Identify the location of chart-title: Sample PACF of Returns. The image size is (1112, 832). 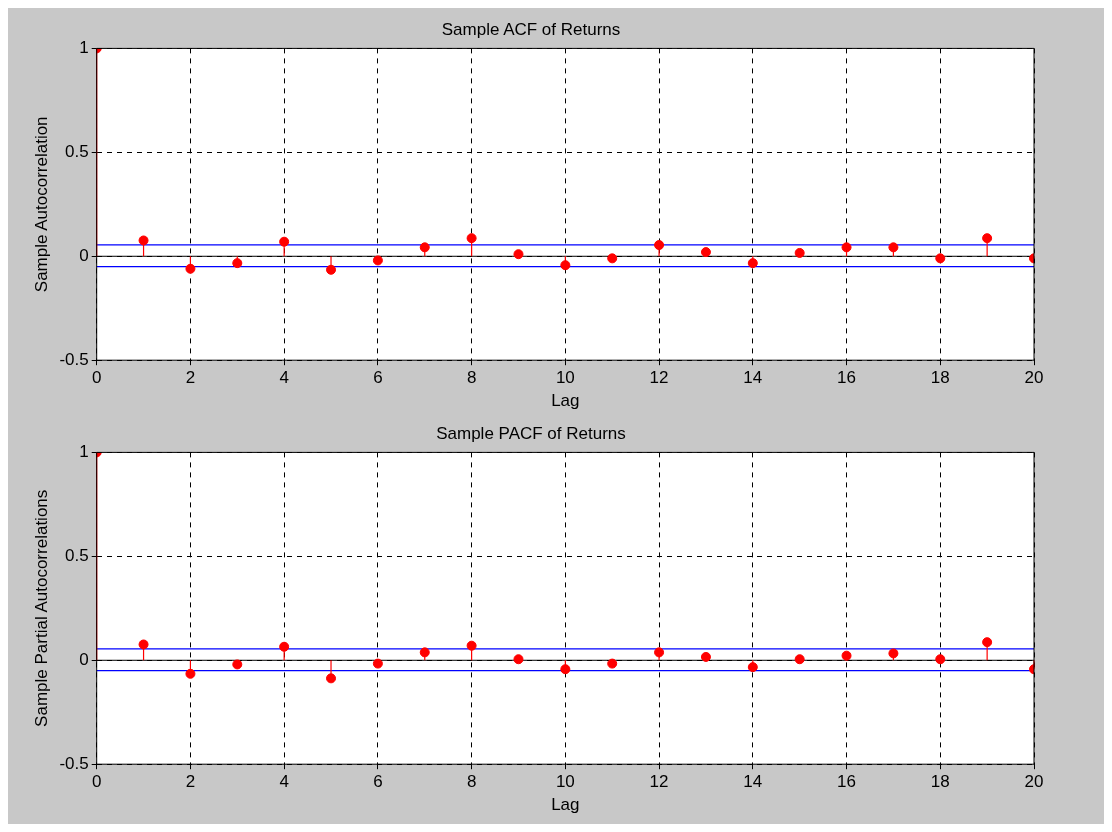
(531, 433).